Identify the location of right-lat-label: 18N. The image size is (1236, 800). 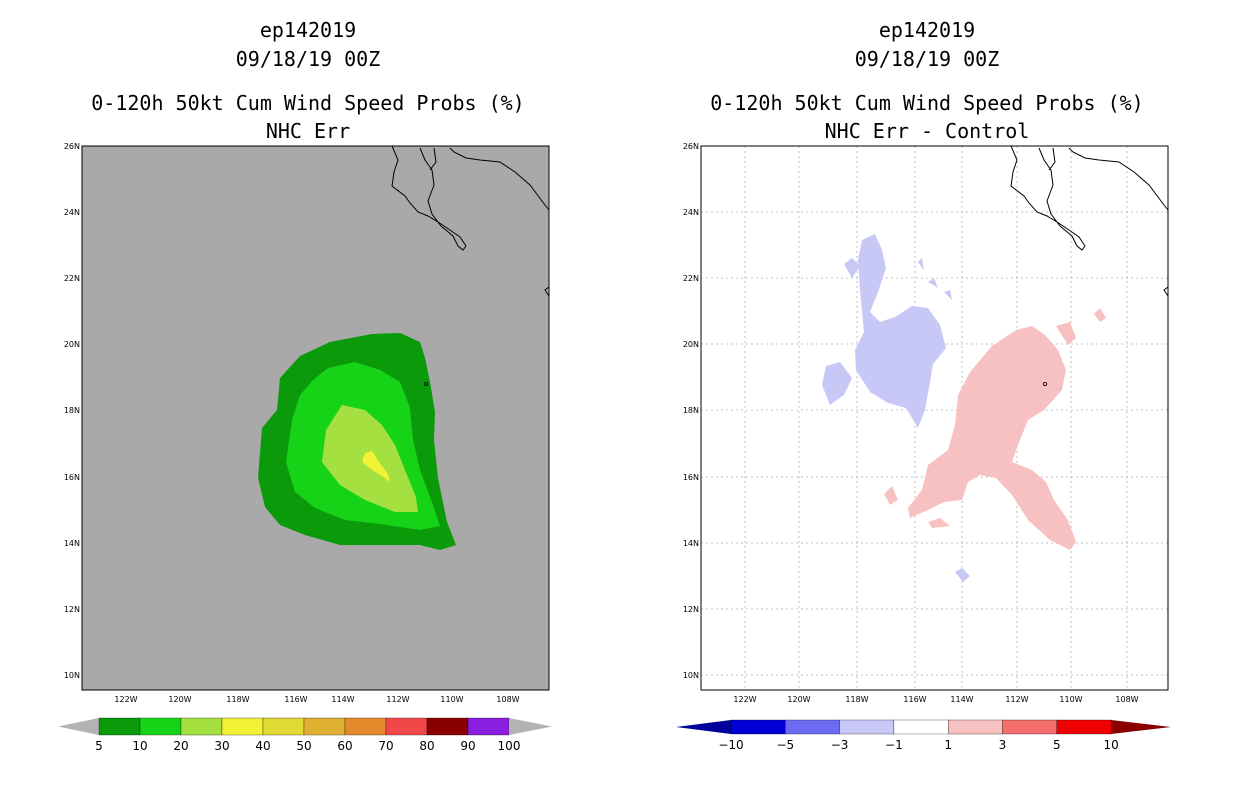
(691, 410).